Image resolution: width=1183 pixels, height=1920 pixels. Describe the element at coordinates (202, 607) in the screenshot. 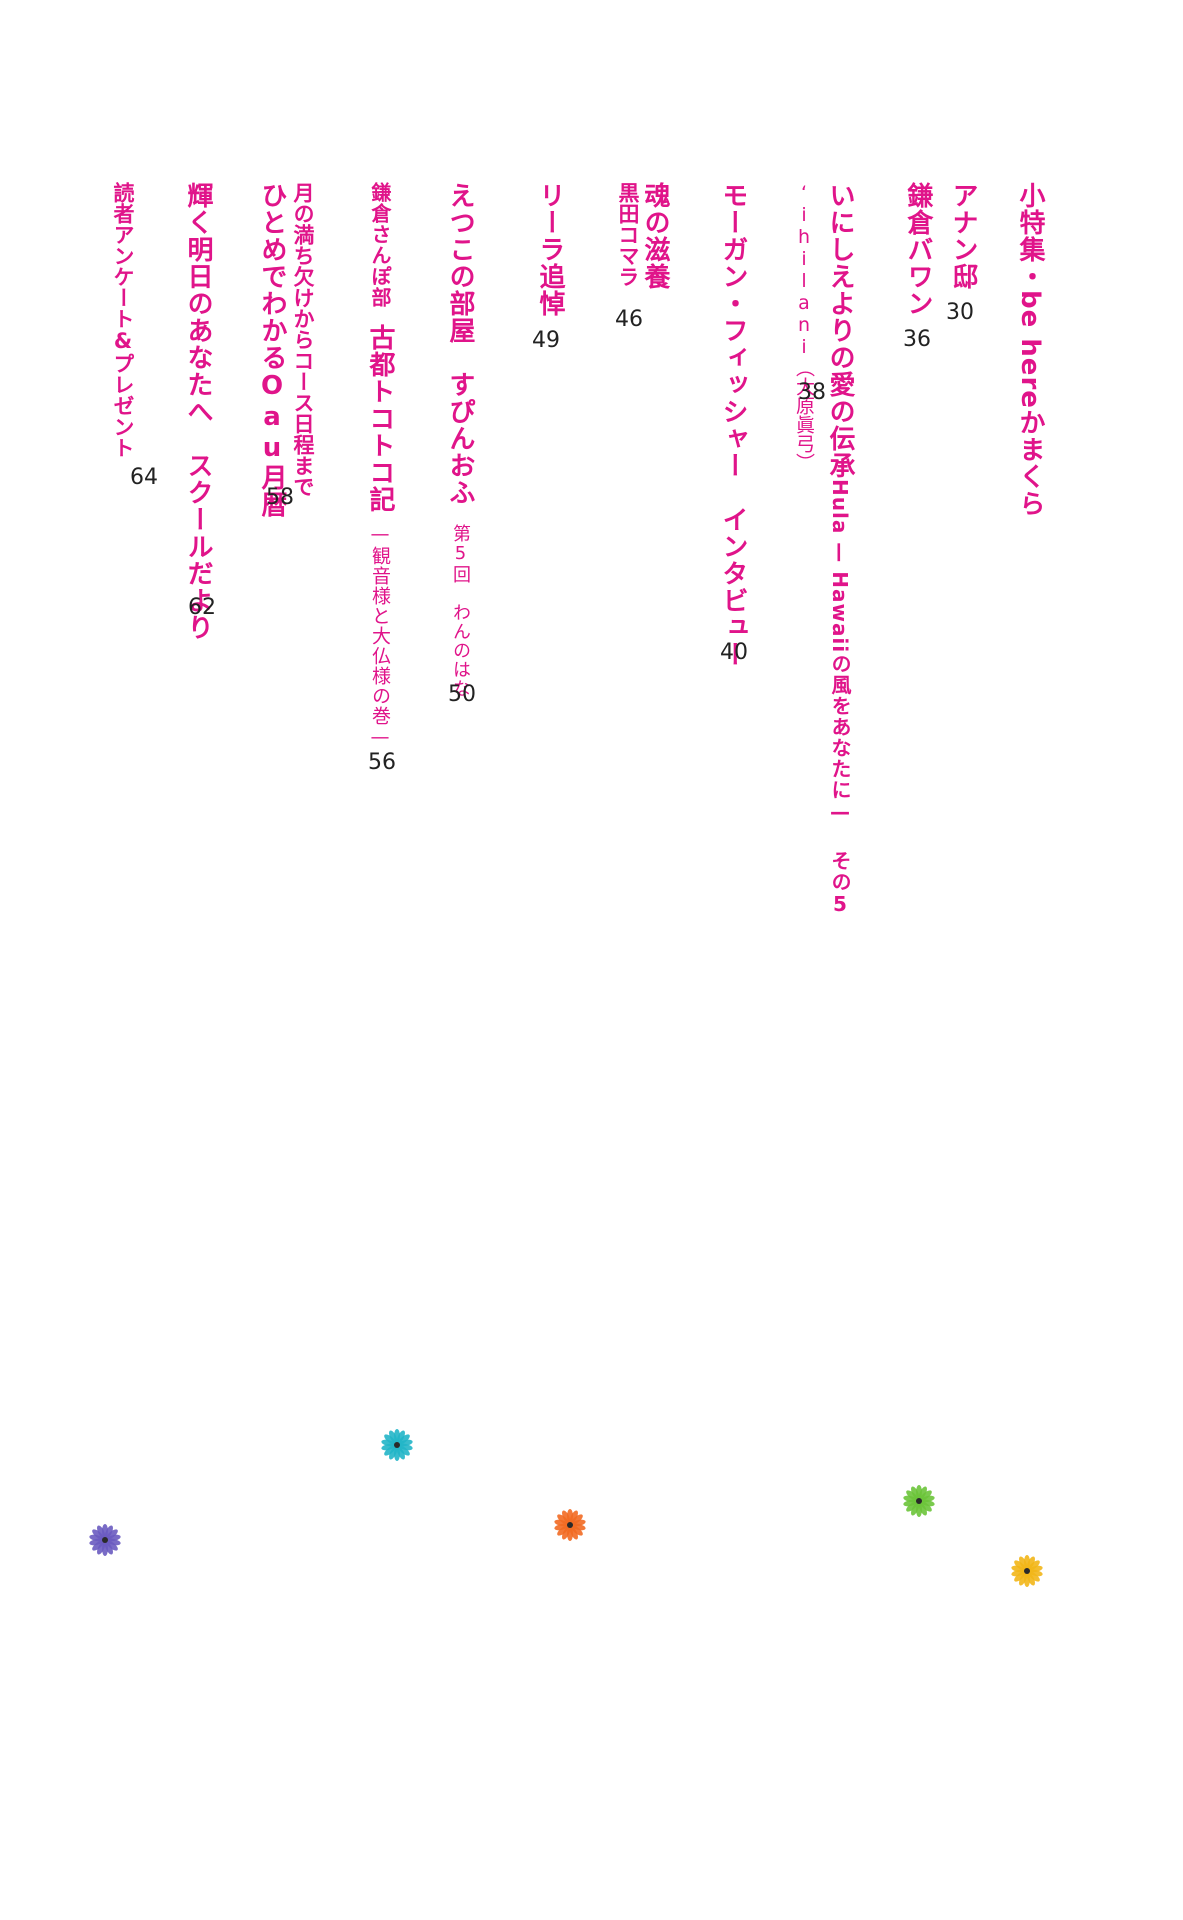

I see `toc-page-number: 62` at that location.